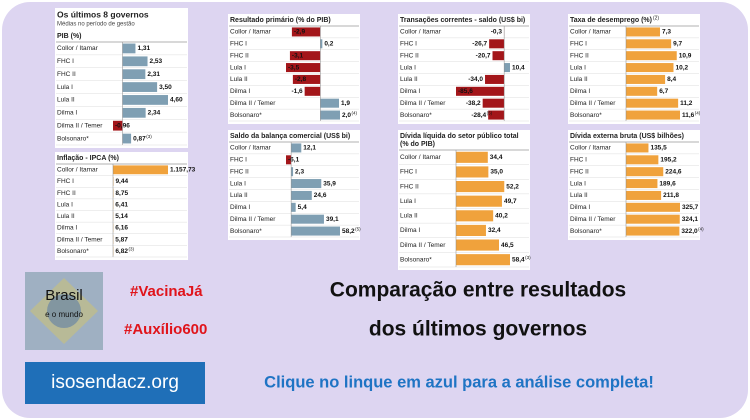 The image size is (750, 420). Describe the element at coordinates (627, 136) in the screenshot. I see `panel-title: Dívida externa bruta (US$ bilhões)` at that location.